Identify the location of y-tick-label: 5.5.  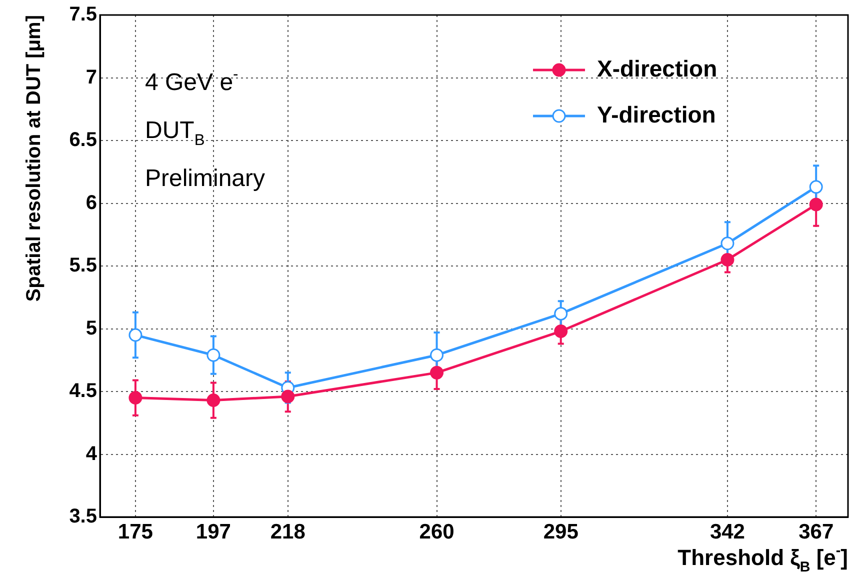
(83, 265).